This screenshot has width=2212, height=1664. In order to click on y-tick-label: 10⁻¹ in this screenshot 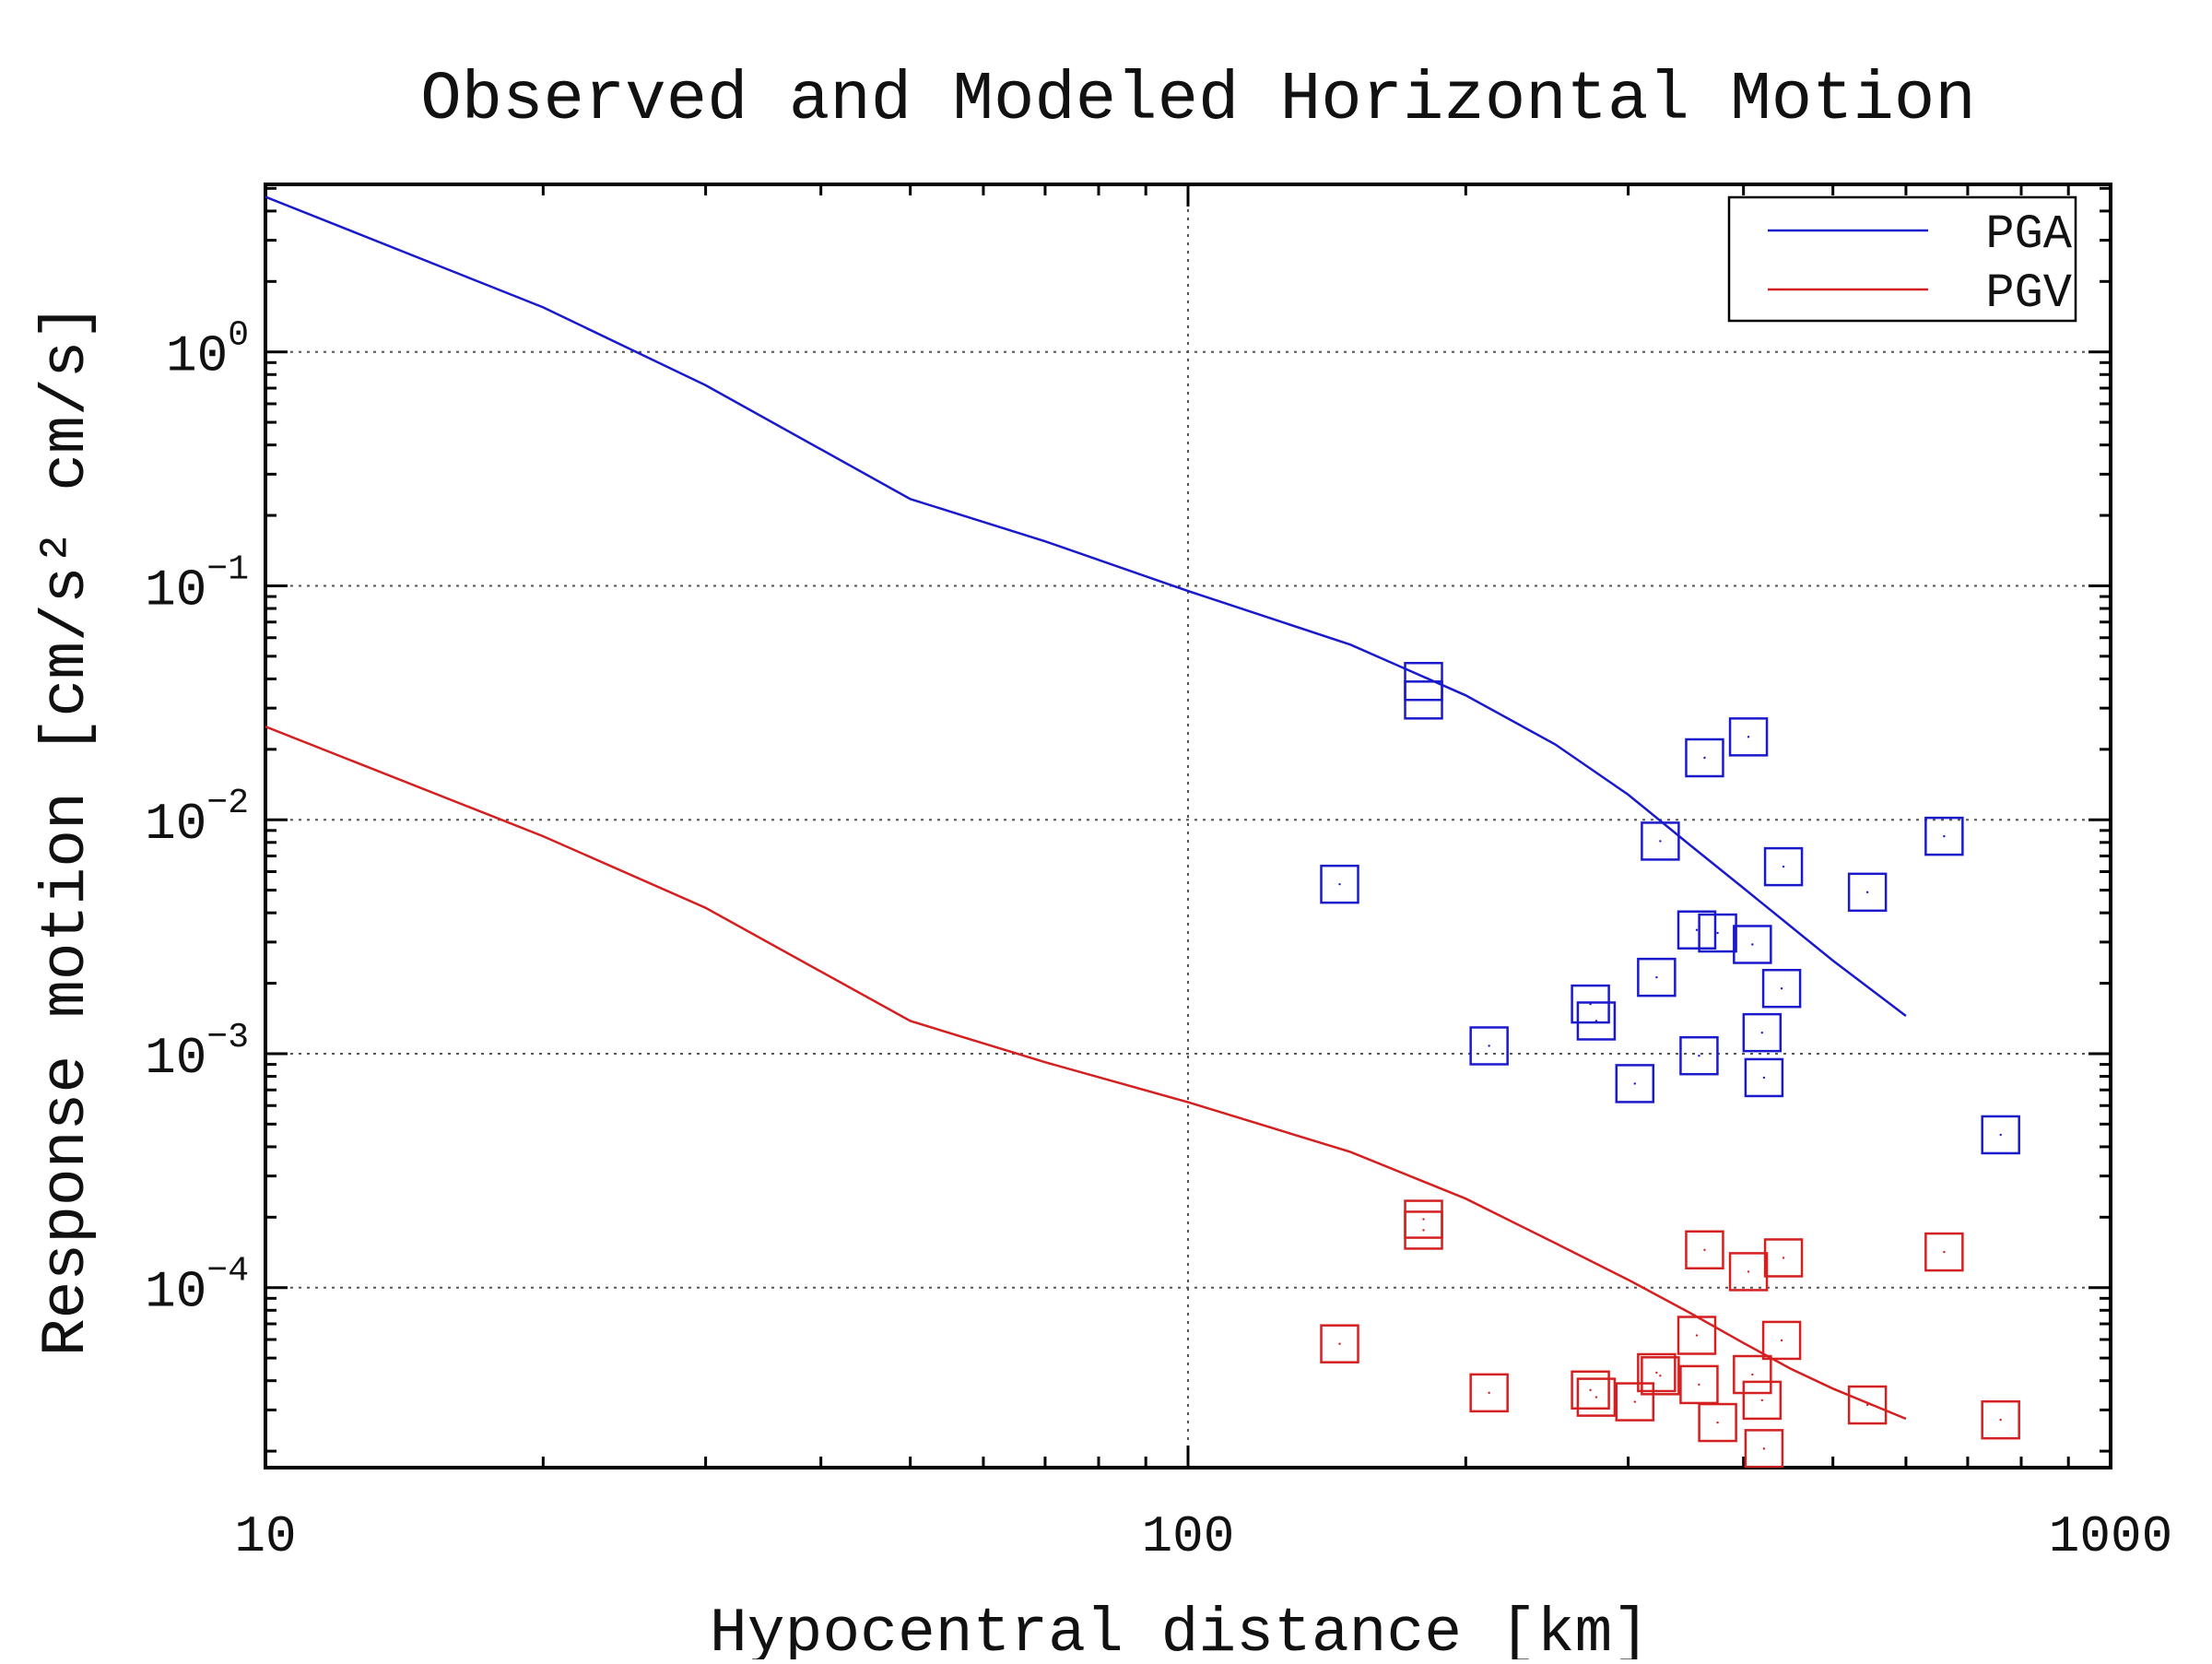, I will do `click(197, 584)`.